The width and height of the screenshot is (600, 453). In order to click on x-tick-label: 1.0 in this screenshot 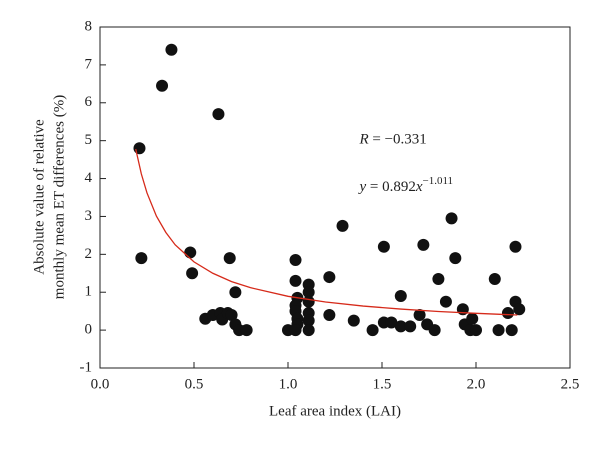, I will do `click(288, 384)`.